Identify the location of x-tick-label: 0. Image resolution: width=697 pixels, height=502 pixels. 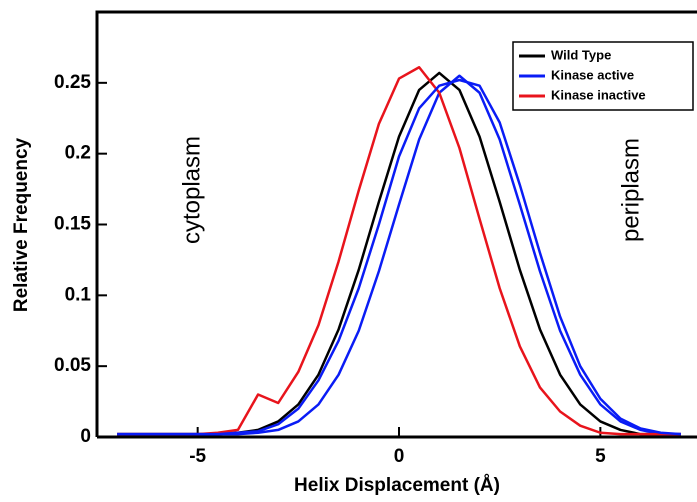
(399, 456).